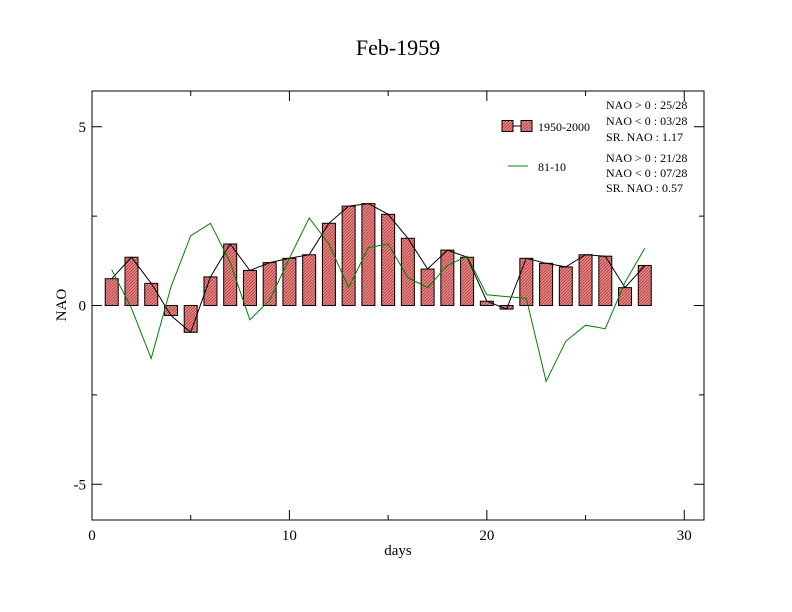  Describe the element at coordinates (507, 126) in the screenshot. I see `legend-swatch-left` at that location.